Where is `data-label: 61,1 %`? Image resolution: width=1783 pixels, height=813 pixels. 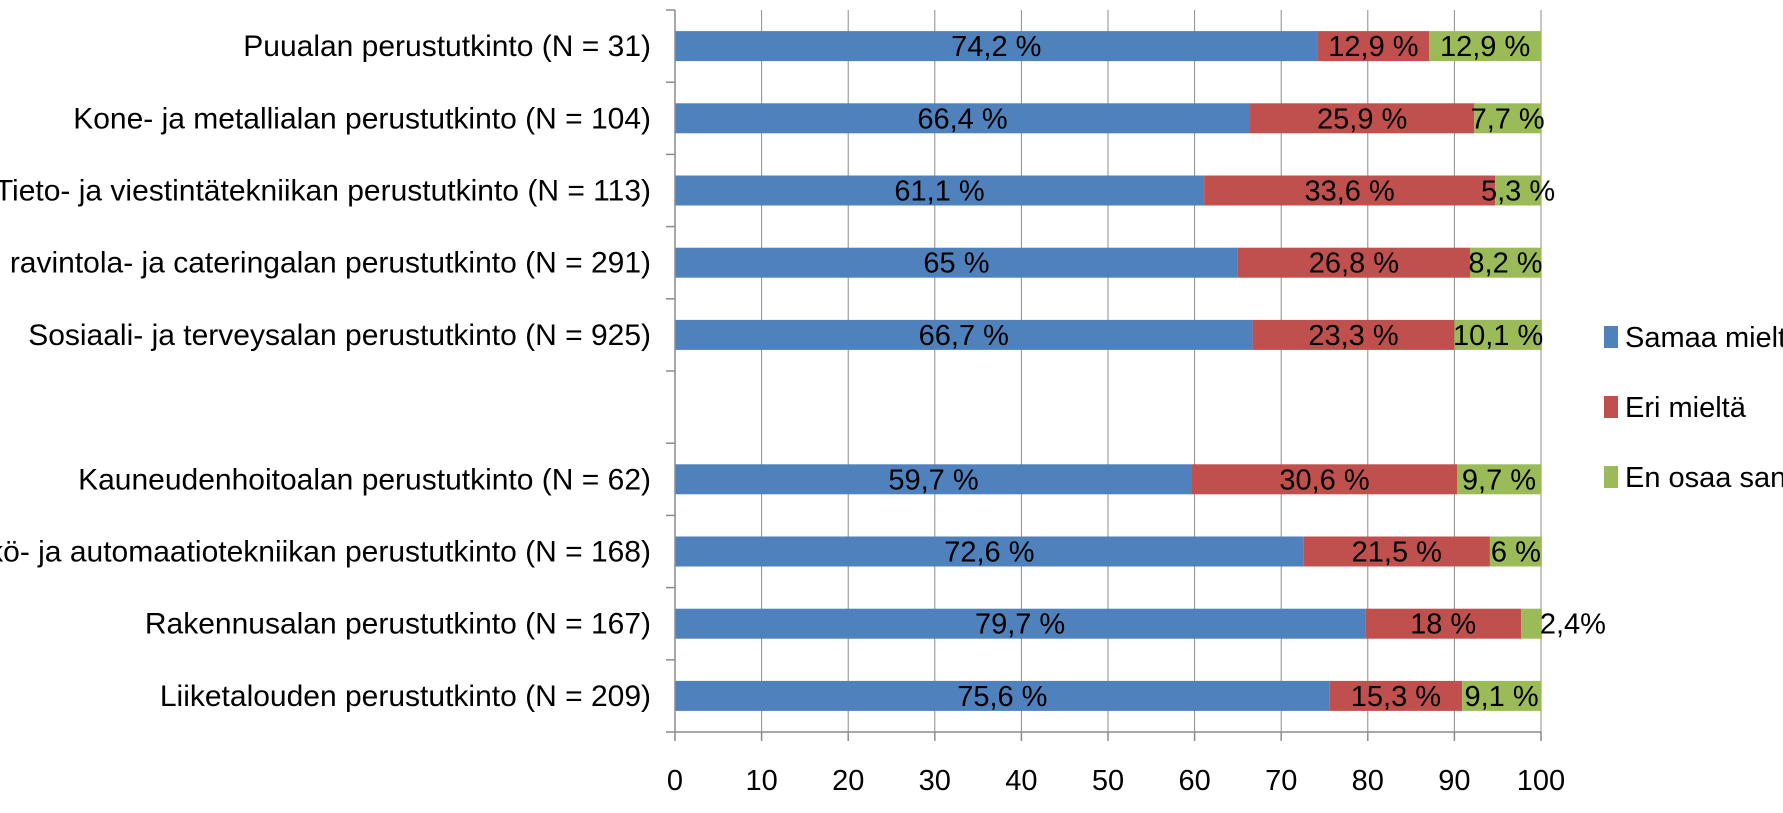 data-label: 61,1 % is located at coordinates (939, 192).